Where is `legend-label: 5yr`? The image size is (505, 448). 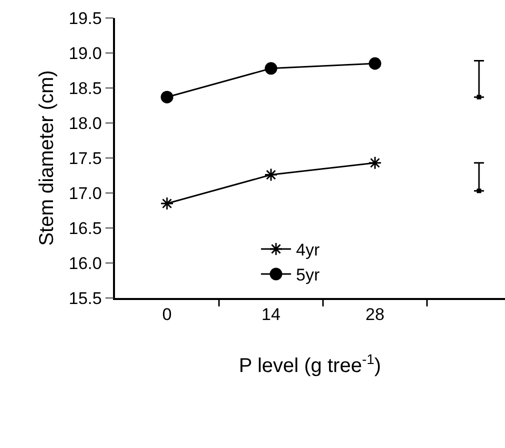 legend-label: 5yr is located at coordinates (308, 275).